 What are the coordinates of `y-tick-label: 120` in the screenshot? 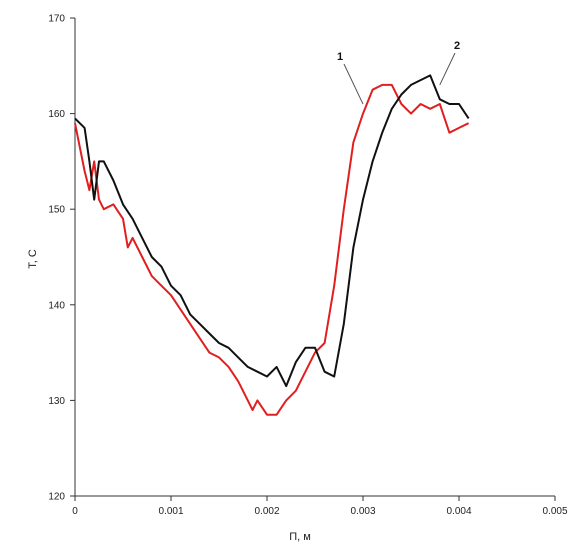 It's located at (56, 497).